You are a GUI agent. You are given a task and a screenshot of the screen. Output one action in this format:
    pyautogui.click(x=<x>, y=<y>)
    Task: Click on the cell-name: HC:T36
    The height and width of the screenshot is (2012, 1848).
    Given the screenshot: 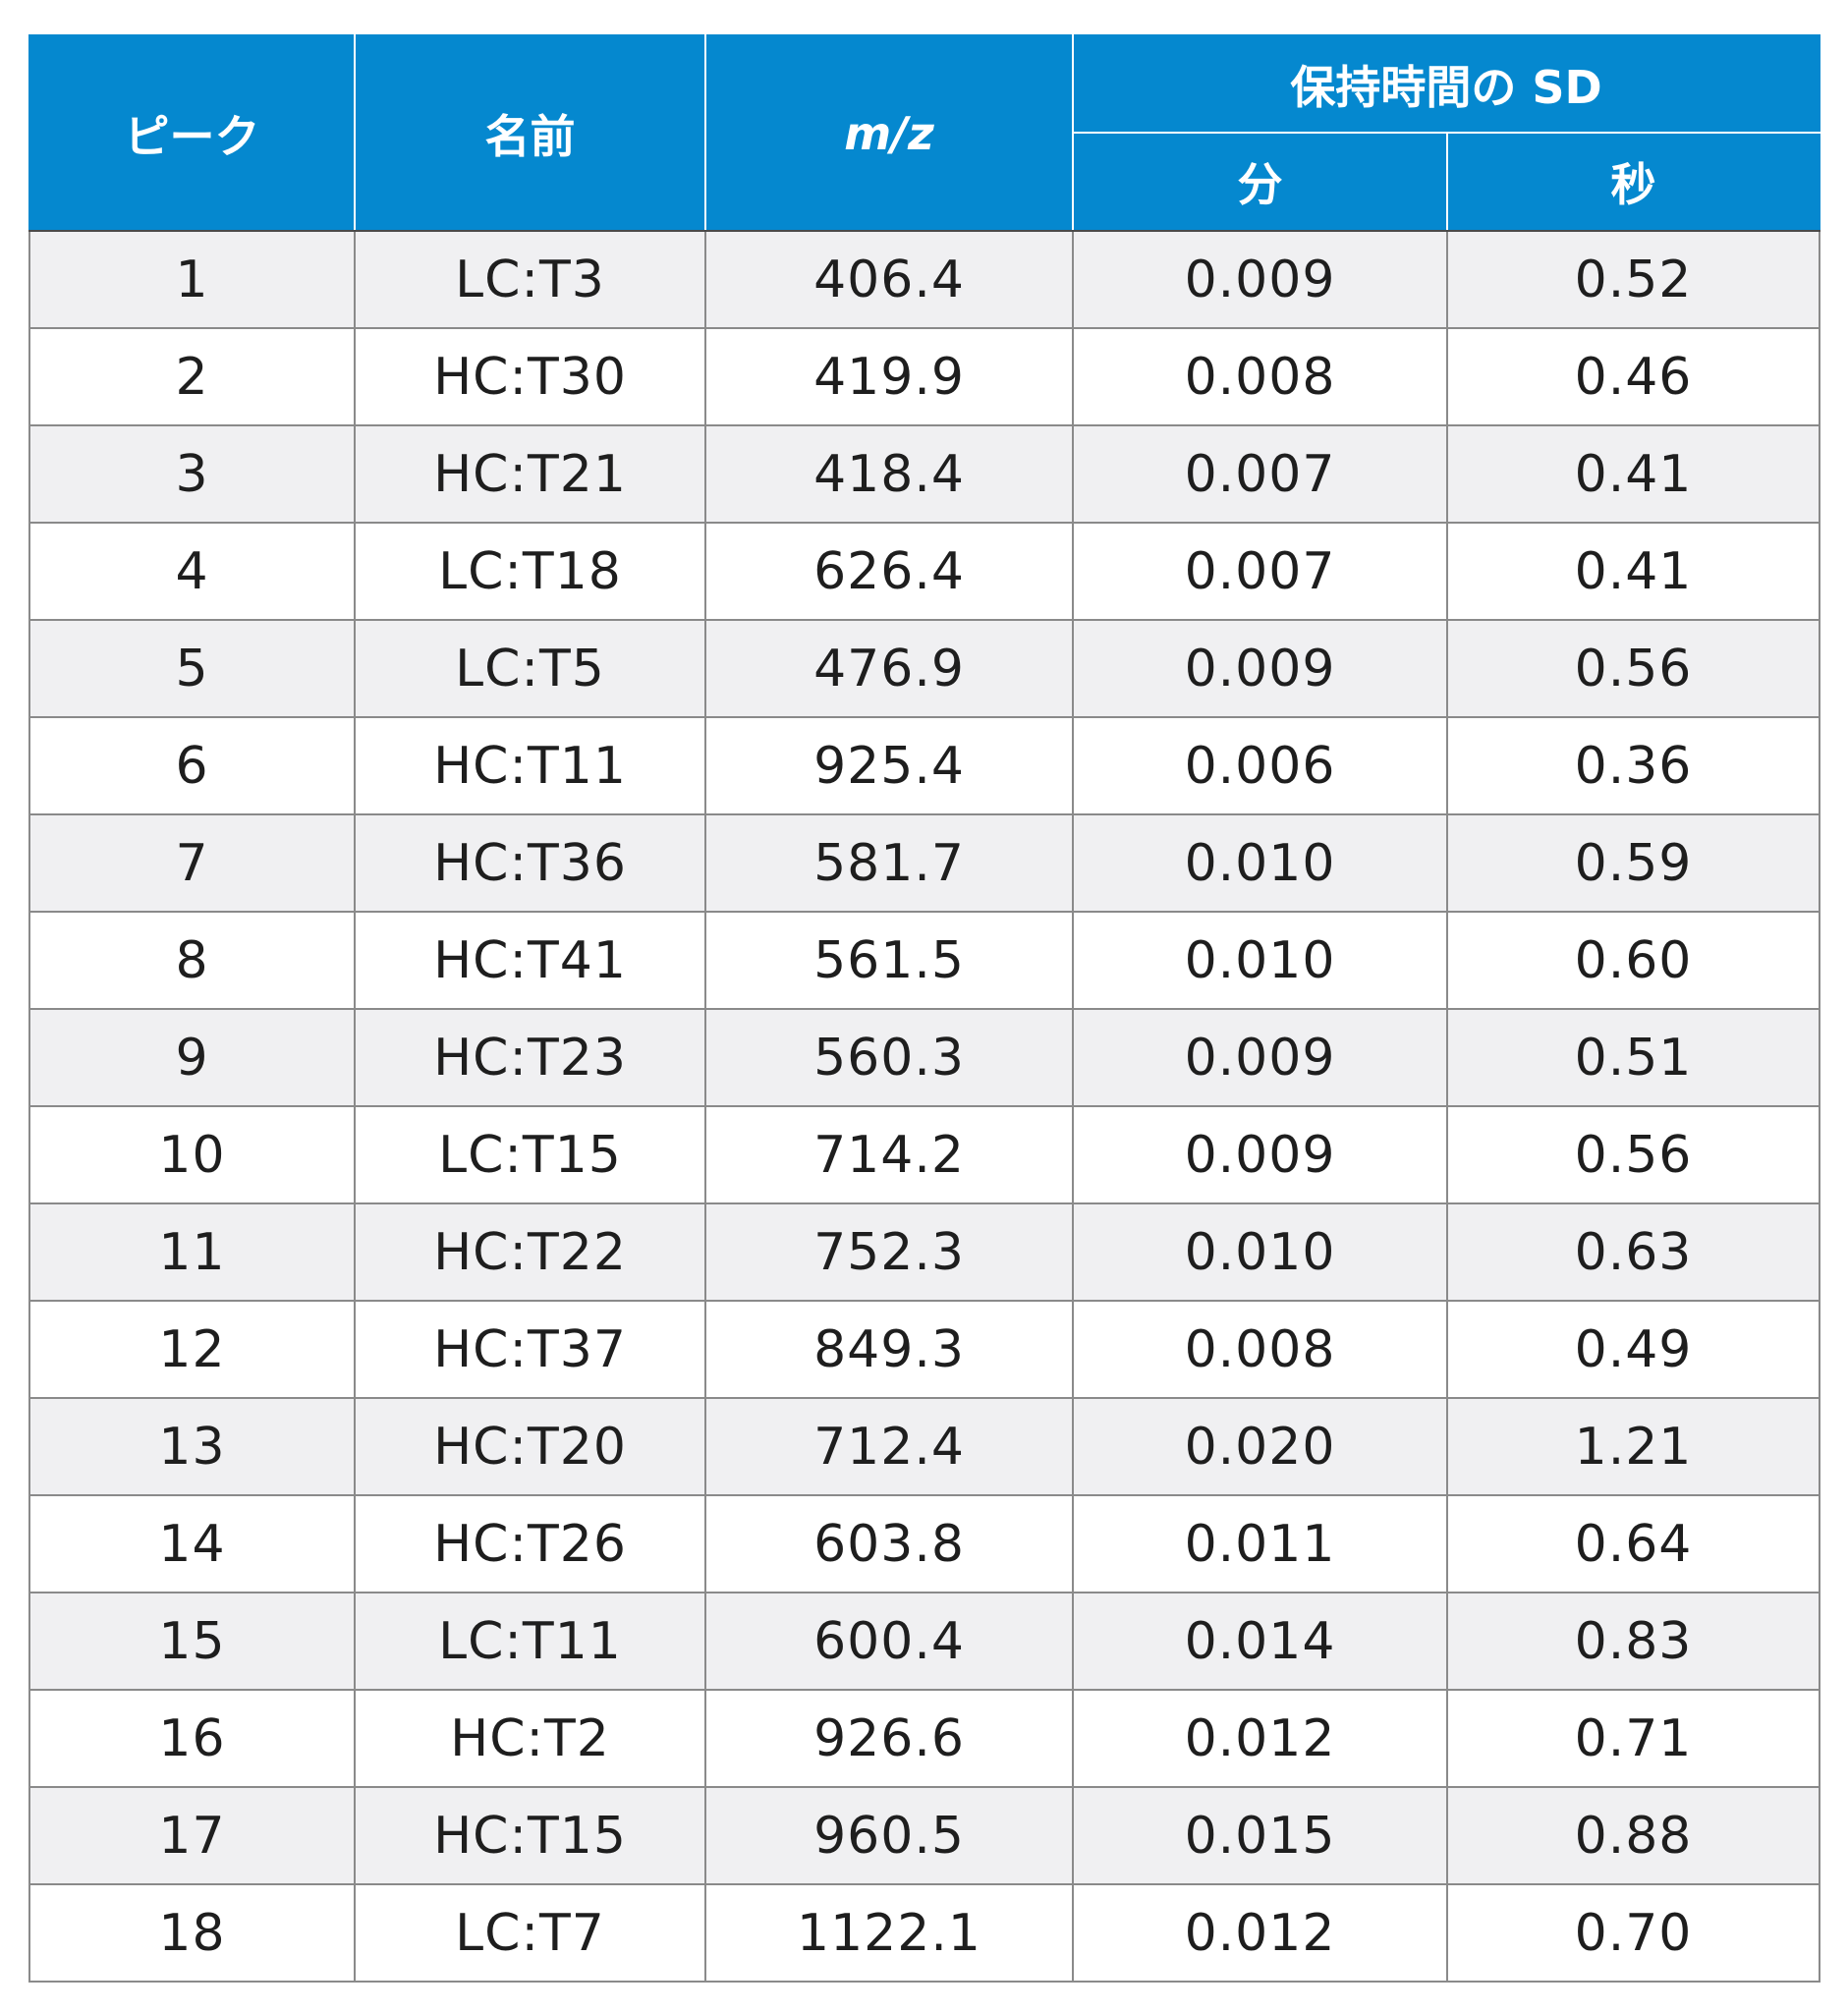 What is the action you would take?
    pyautogui.click(x=530, y=863)
    